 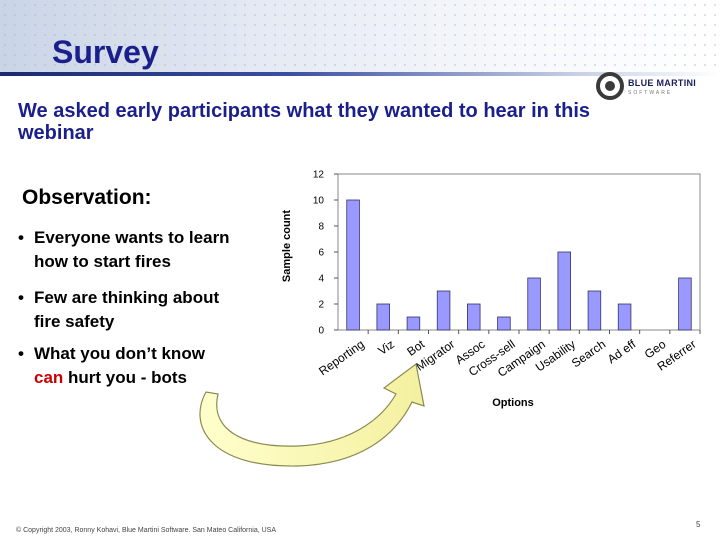 I want to click on x-tick-label: Ad eff, so click(x=622, y=352).